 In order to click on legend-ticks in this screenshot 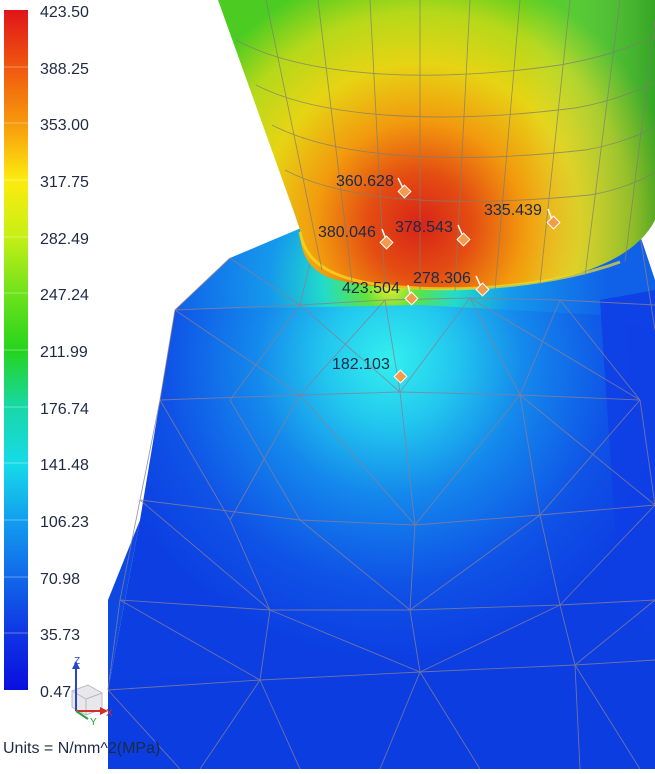, I will do `click(16, 350)`.